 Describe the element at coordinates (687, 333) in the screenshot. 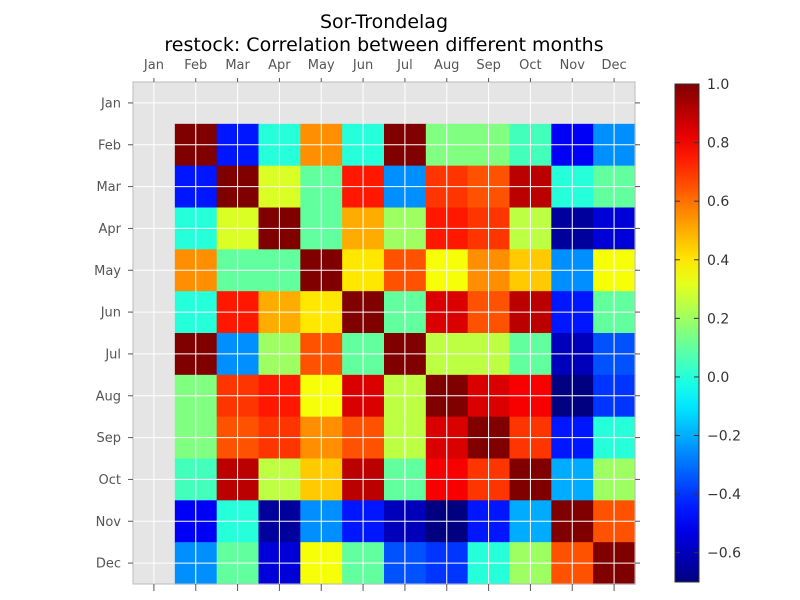

I see `colorbar-gradient` at that location.